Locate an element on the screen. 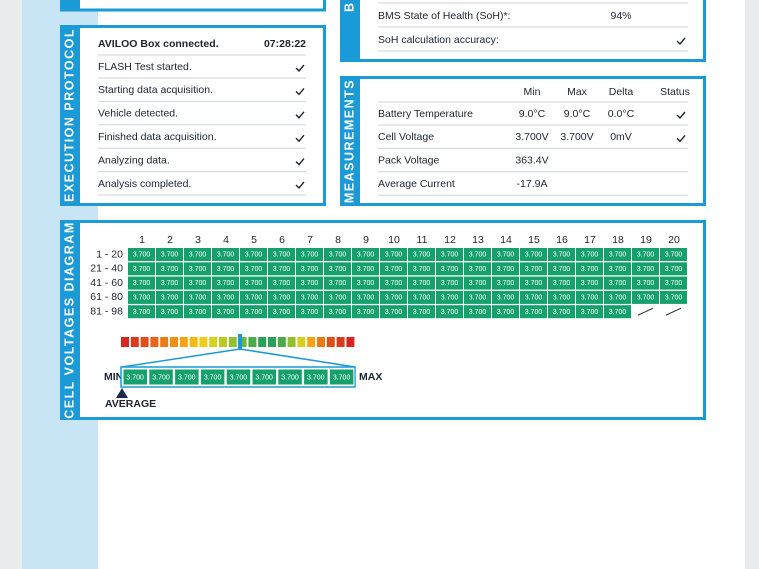 The width and height of the screenshot is (759, 569). column-number: 6 is located at coordinates (282, 240).